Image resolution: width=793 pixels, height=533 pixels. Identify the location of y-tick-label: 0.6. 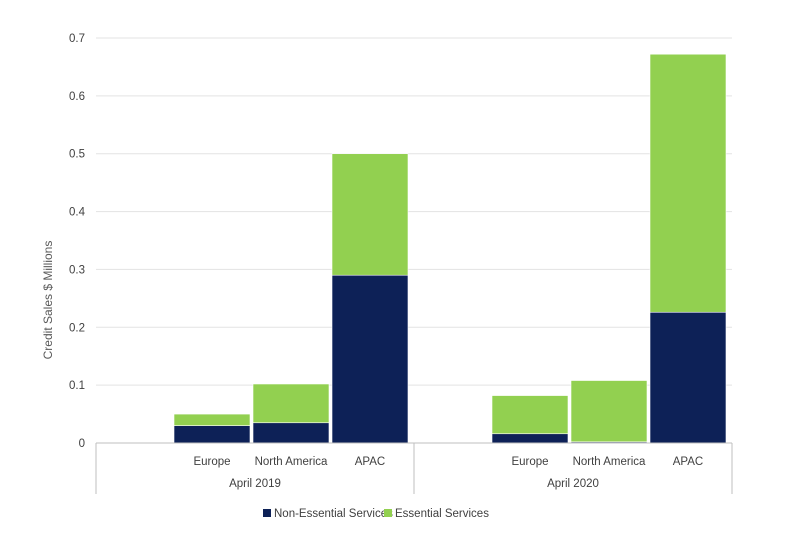
(77, 97).